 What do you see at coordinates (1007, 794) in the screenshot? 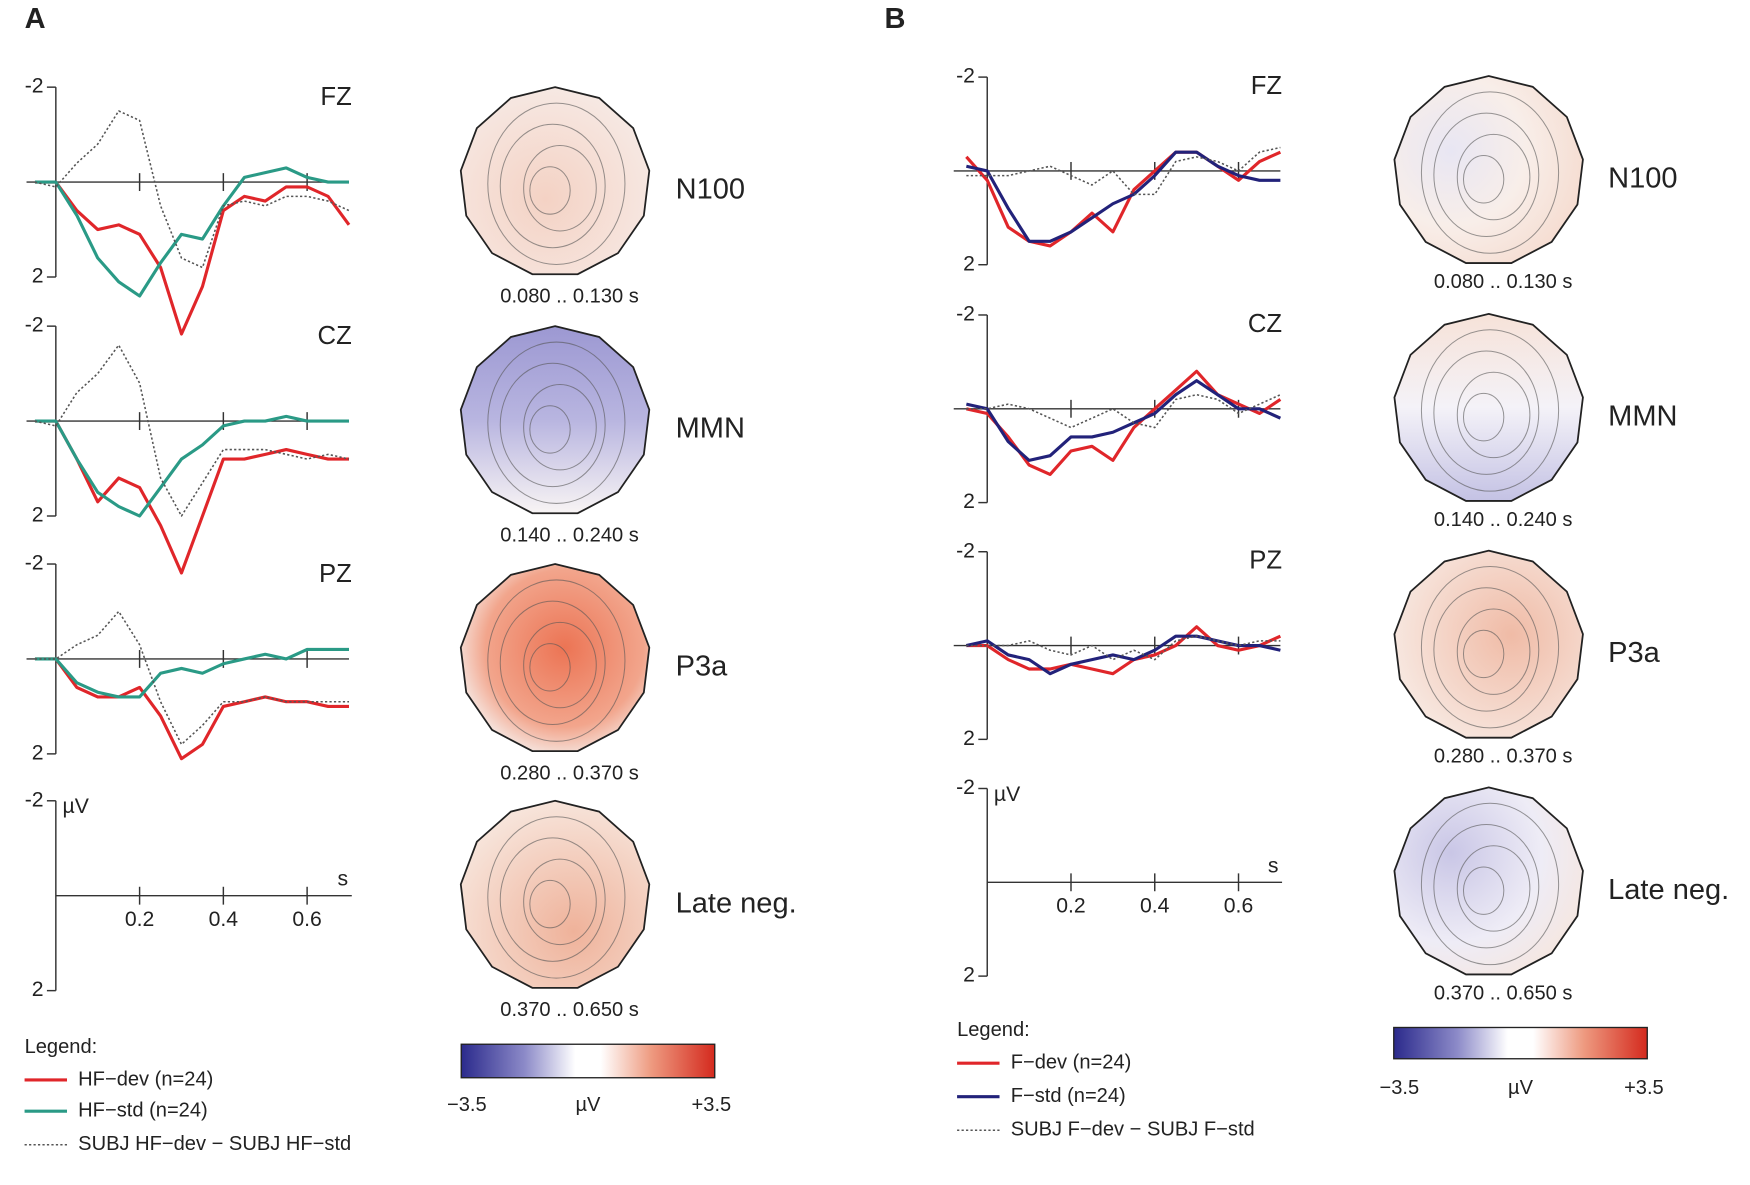
I see `y-unit: µV` at bounding box center [1007, 794].